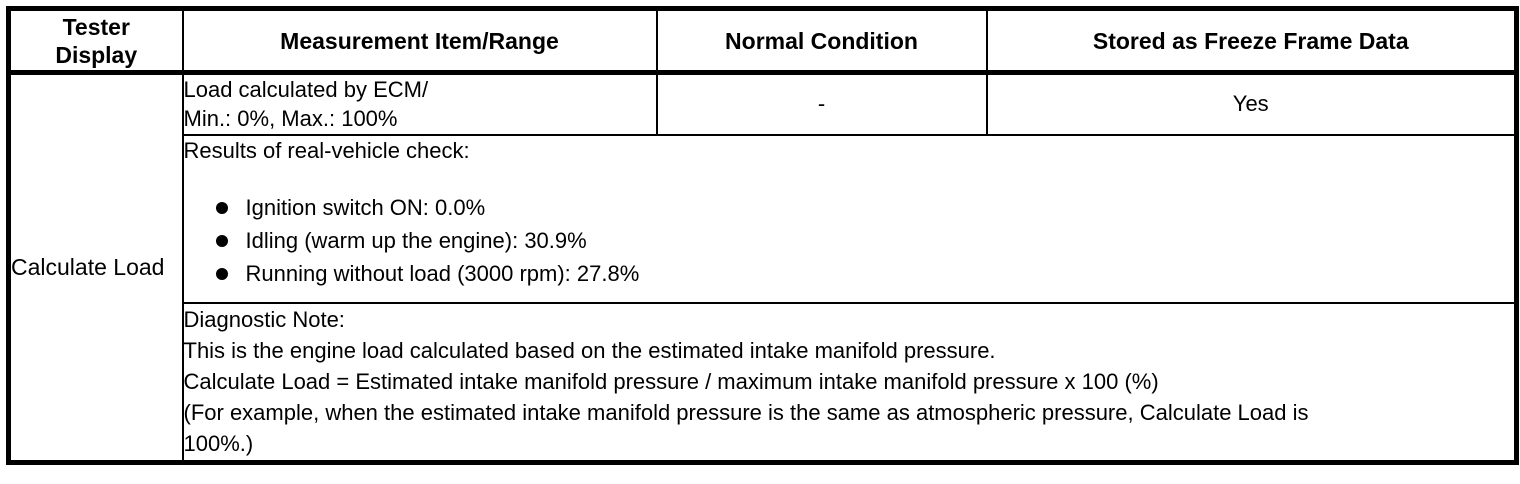 The width and height of the screenshot is (1520, 484). I want to click on header-stored-as-freeze-frame-data: Stored as Freeze Frame Data, so click(1251, 41).